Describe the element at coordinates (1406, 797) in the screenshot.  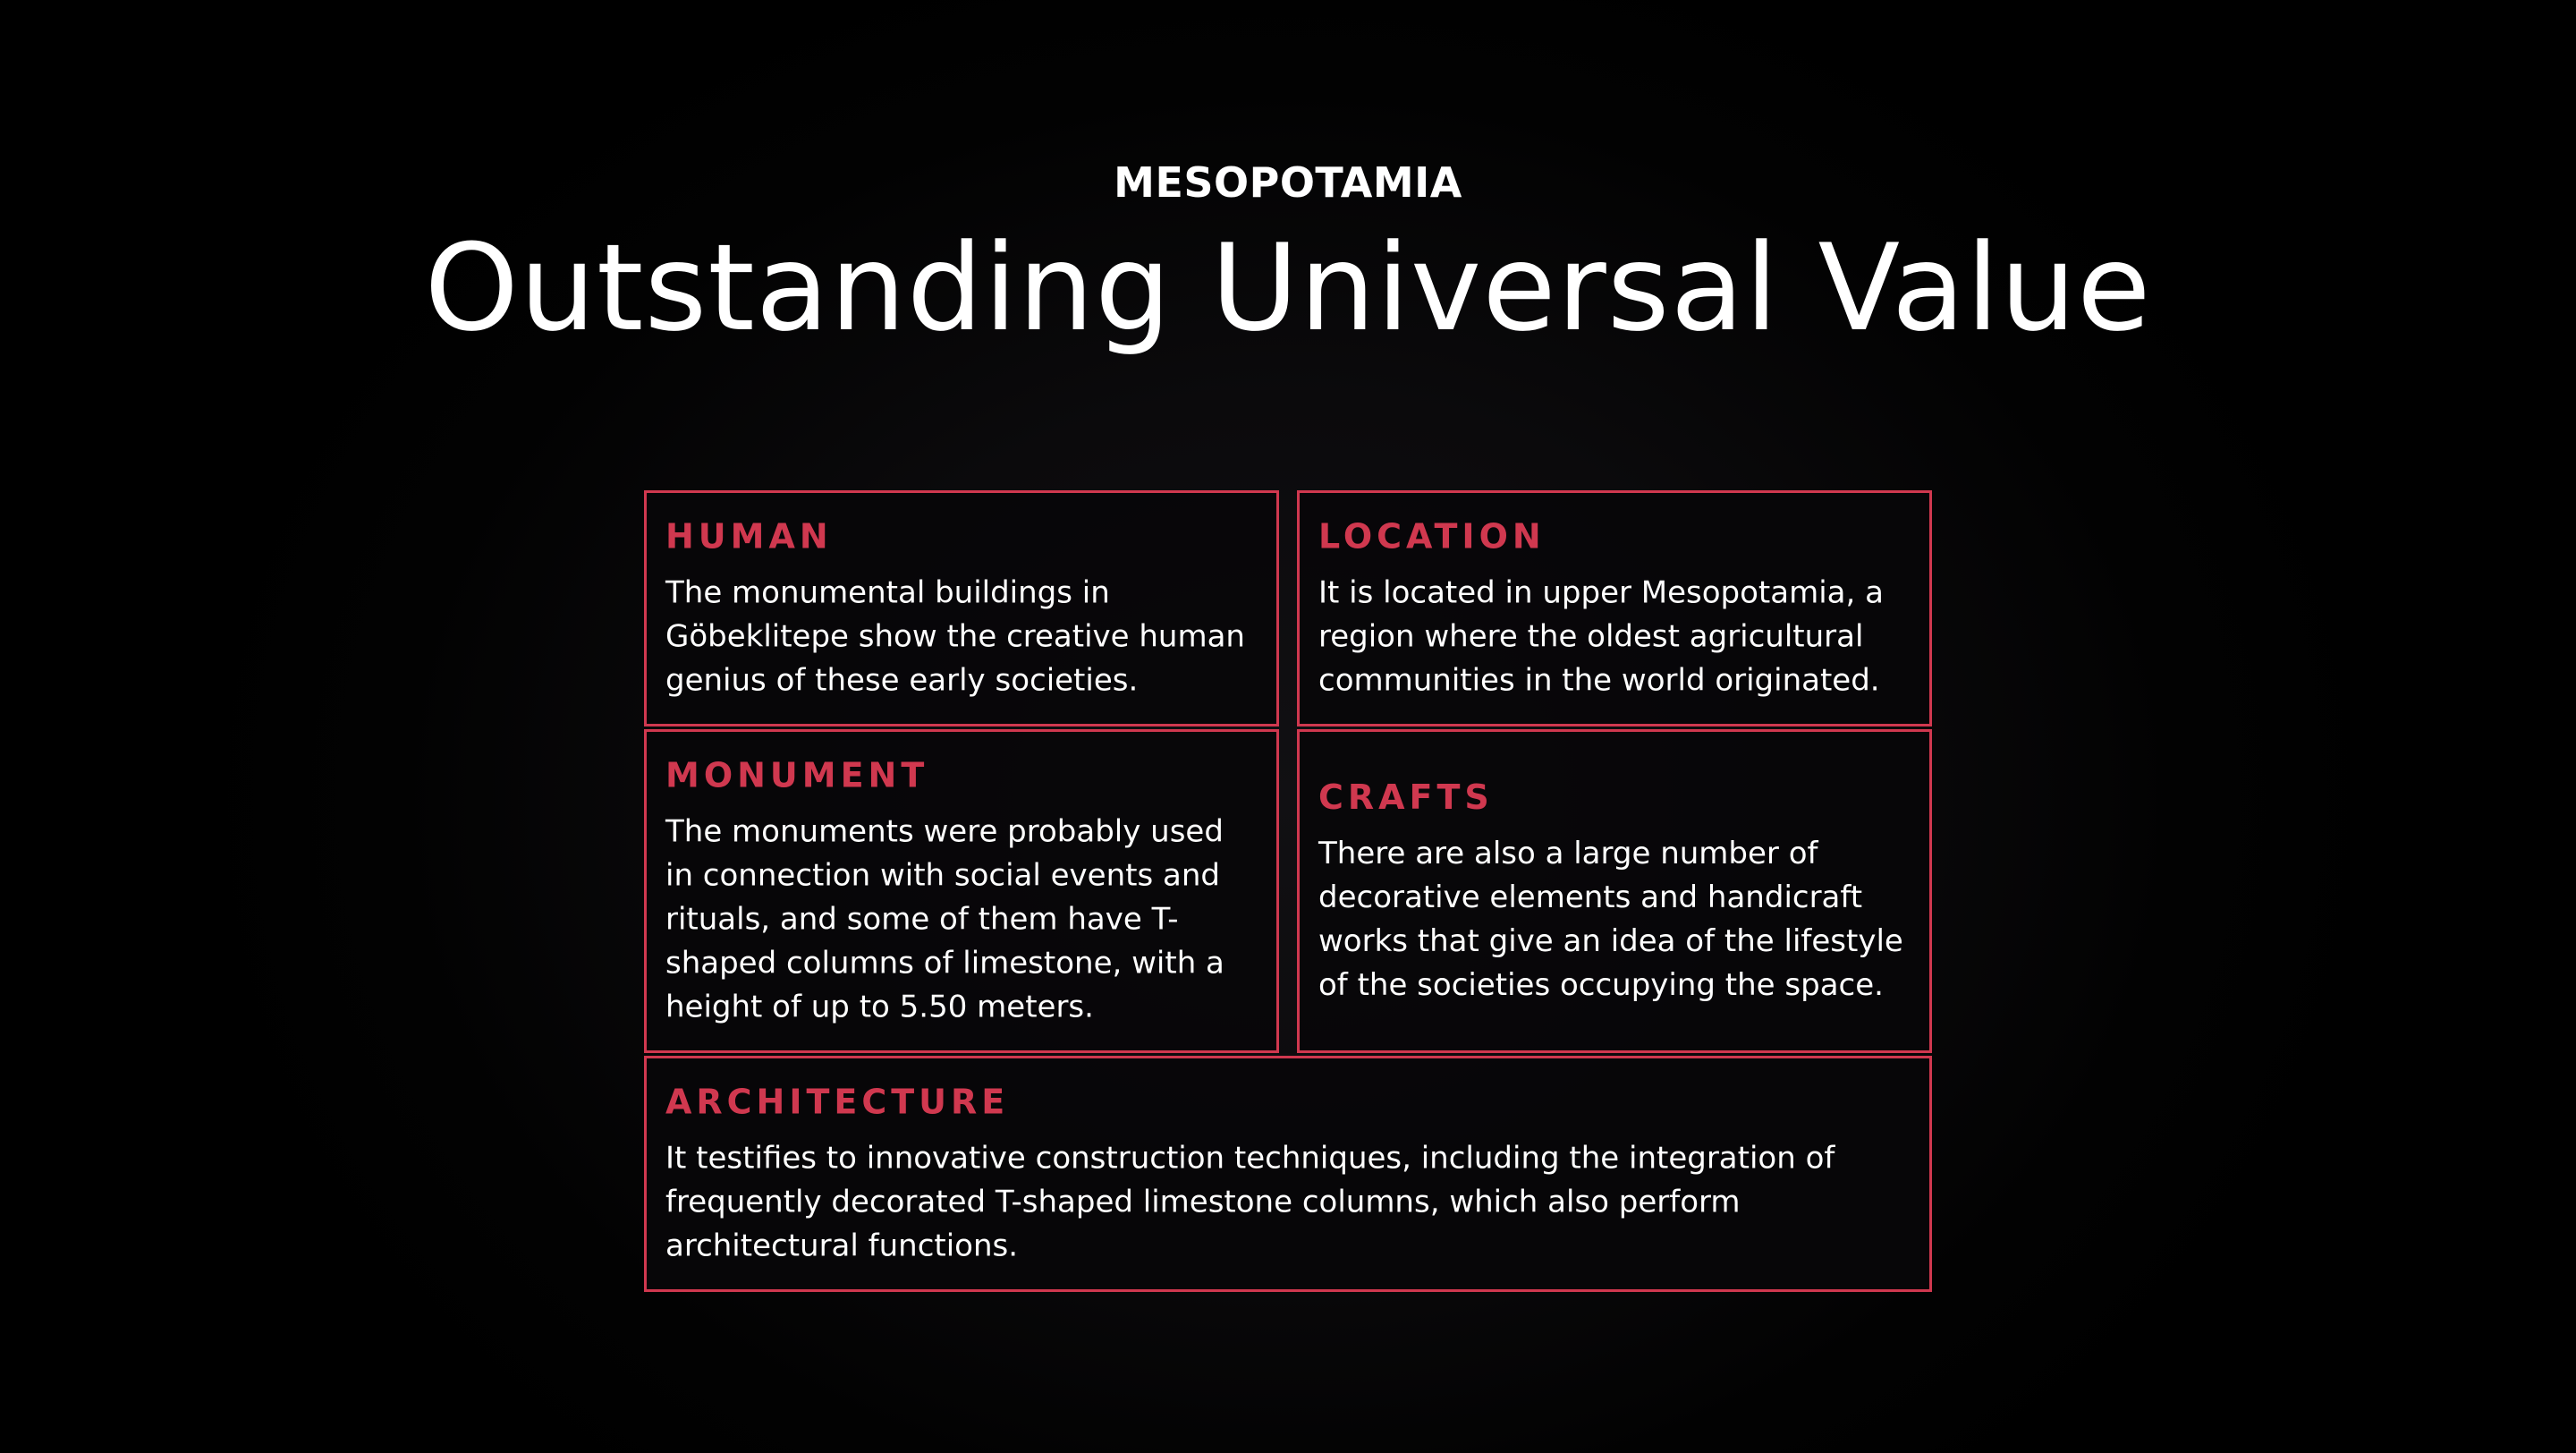
I see `card-heading: CRAFTS` at that location.